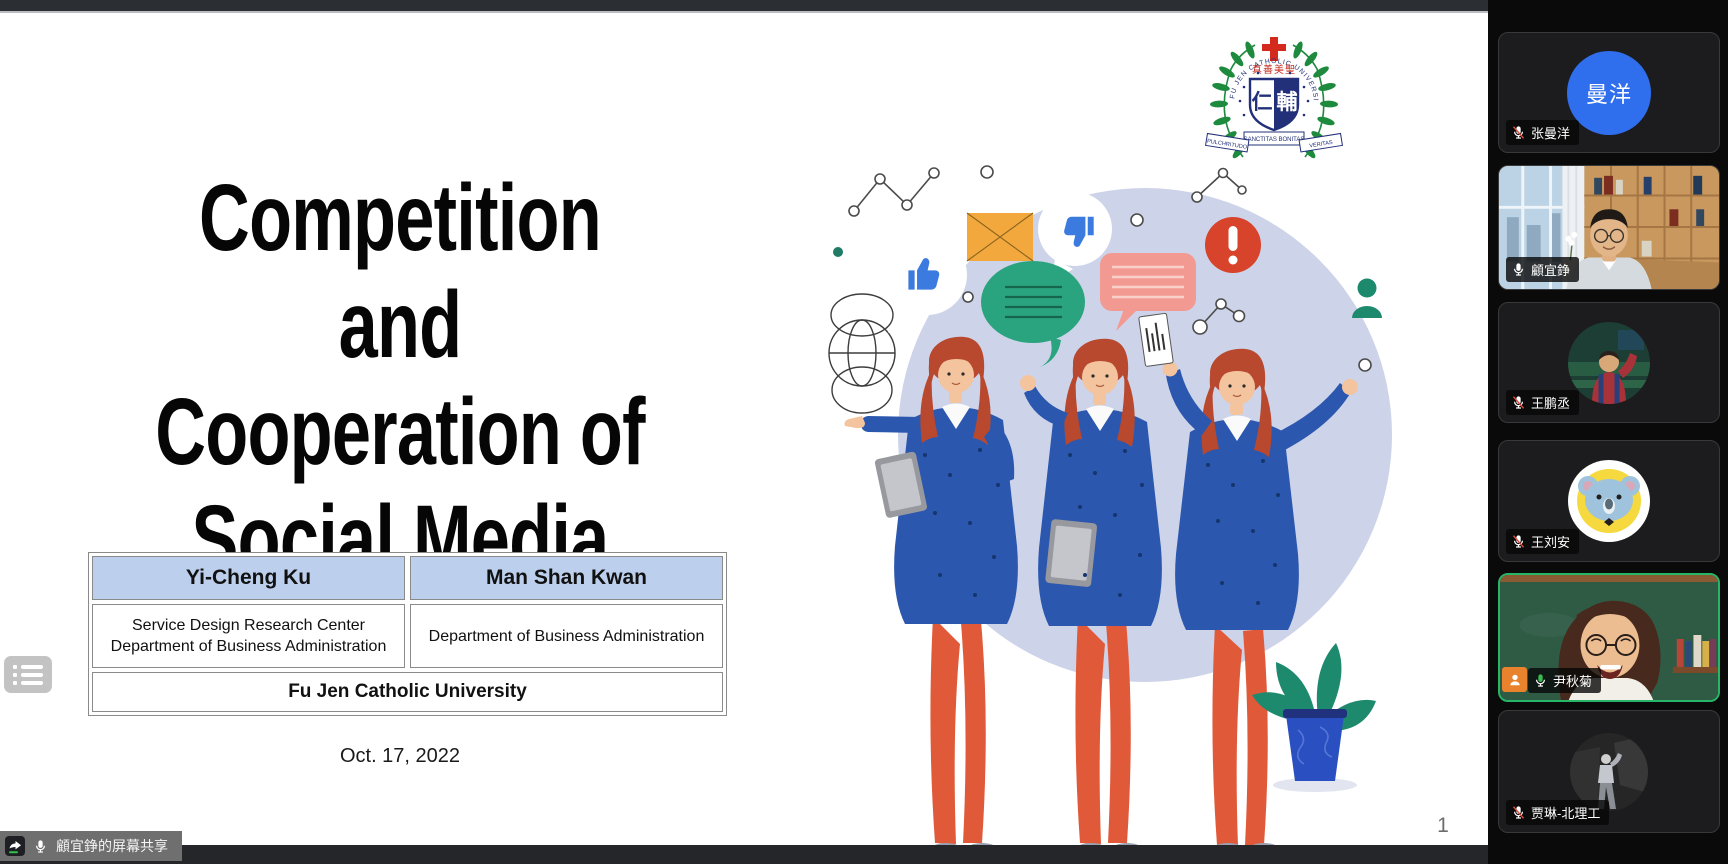  I want to click on nameplate: 尹秋菊, so click(1565, 680).